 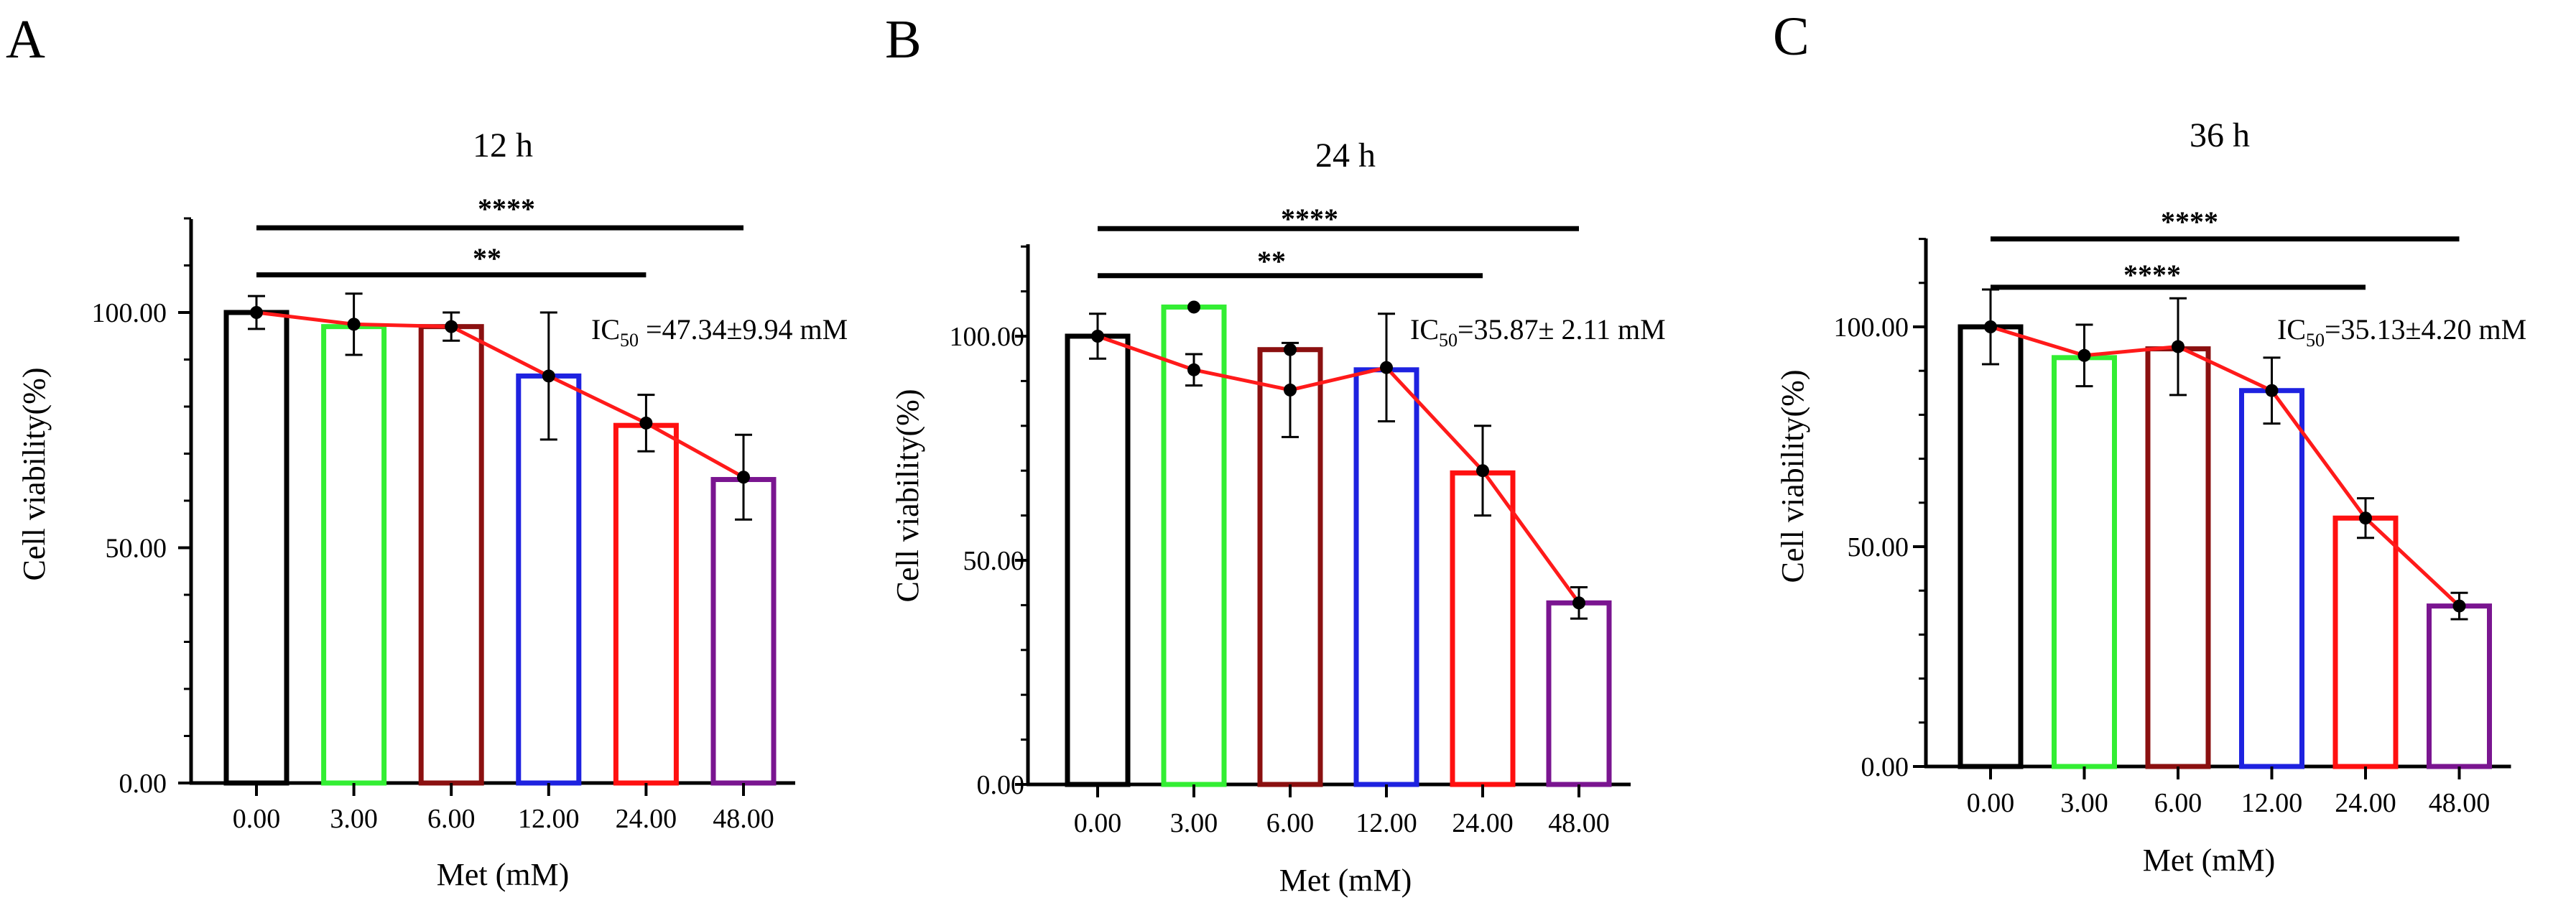 I want to click on panel-letter: B, so click(x=903, y=39).